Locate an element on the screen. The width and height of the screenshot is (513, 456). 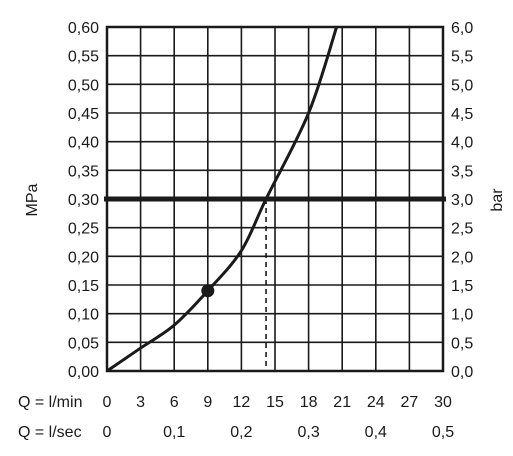
x-tick-label: 15 is located at coordinates (275, 402).